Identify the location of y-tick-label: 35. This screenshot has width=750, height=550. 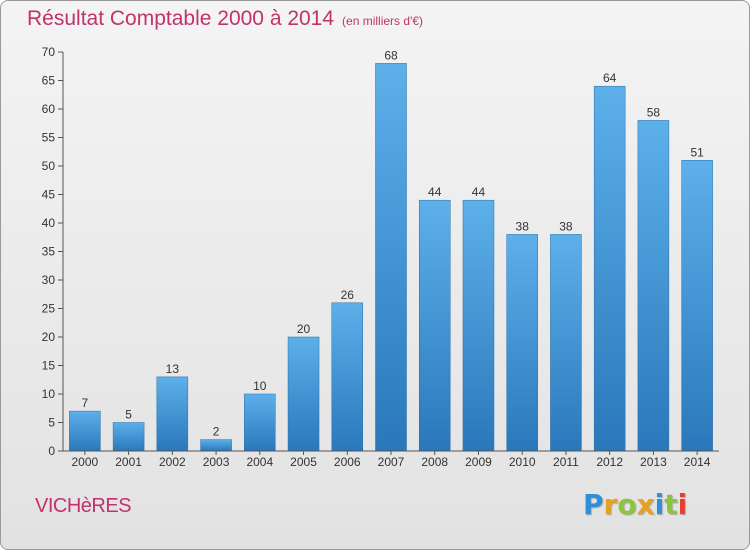
(49, 252).